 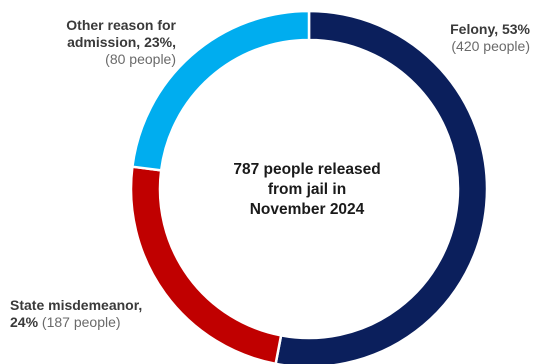 I want to click on label-other-name-line-2: admission, 23%,, so click(x=121, y=42).